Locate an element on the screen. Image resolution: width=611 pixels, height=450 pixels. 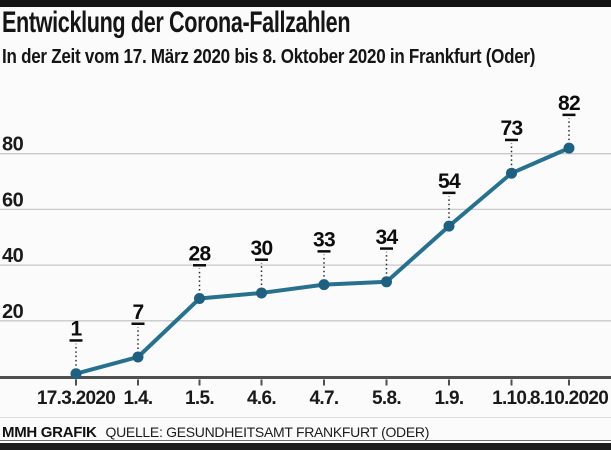
x-axis-tick-label: 4.7. is located at coordinates (324, 398).